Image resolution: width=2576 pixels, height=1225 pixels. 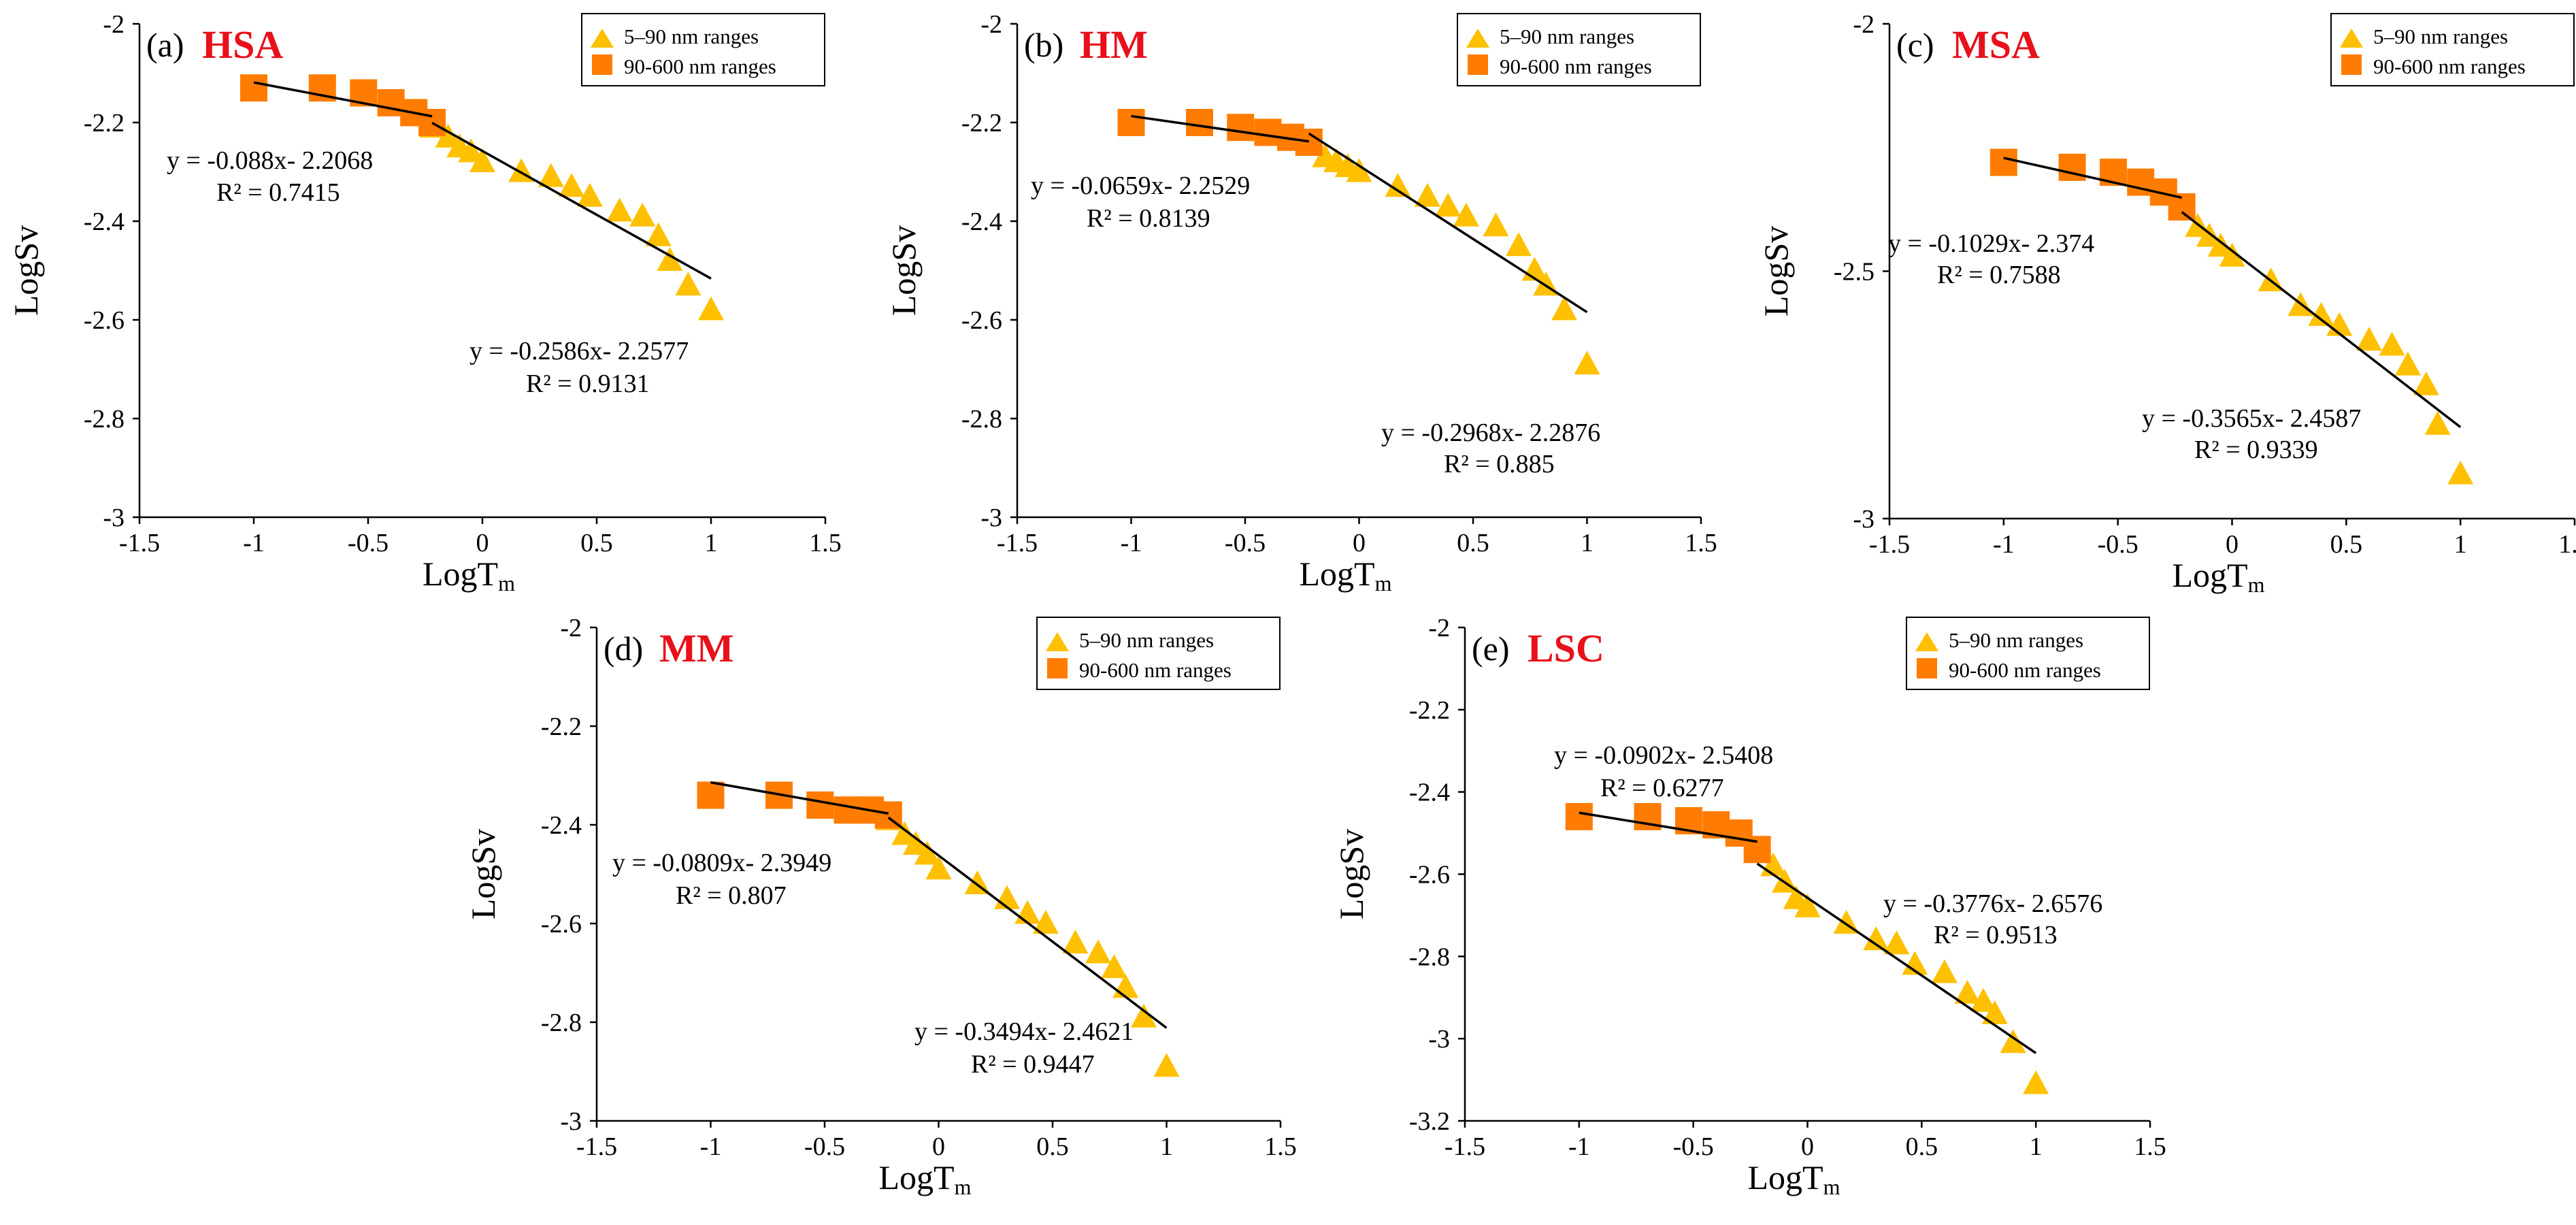 I want to click on y-tick-label: -2.5, so click(x=1855, y=272).